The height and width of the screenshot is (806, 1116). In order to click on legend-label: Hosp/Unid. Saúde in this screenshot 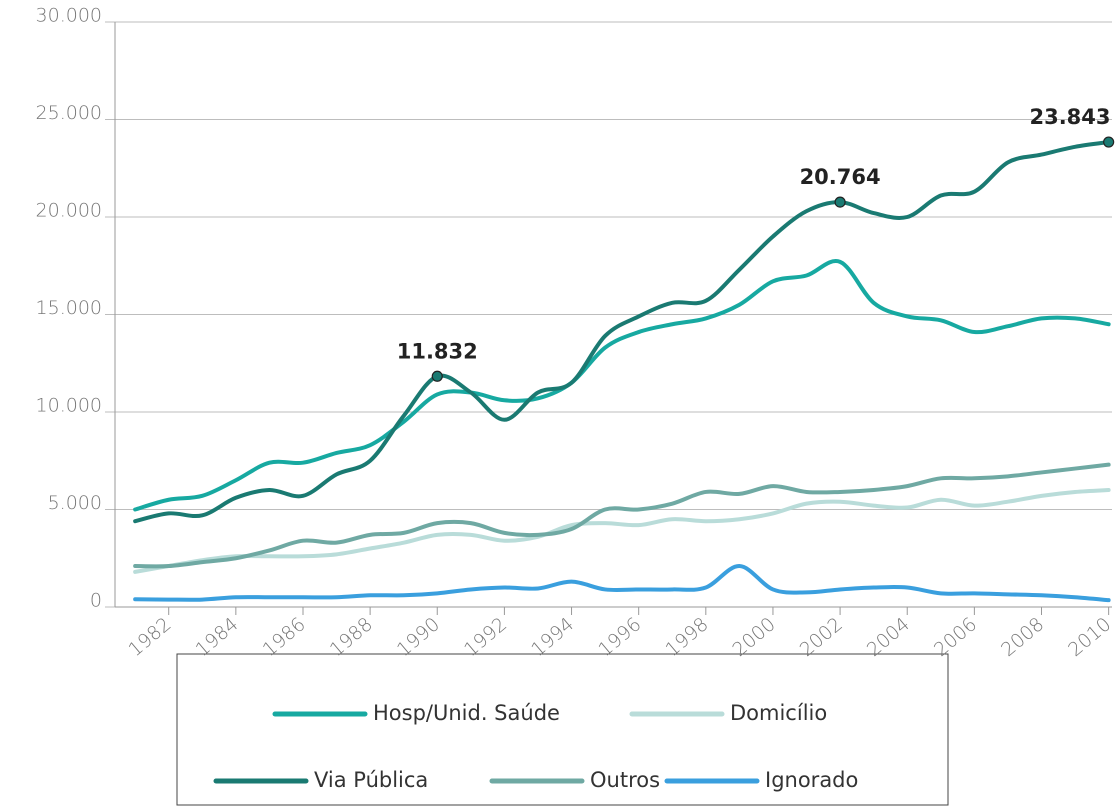, I will do `click(466, 713)`.